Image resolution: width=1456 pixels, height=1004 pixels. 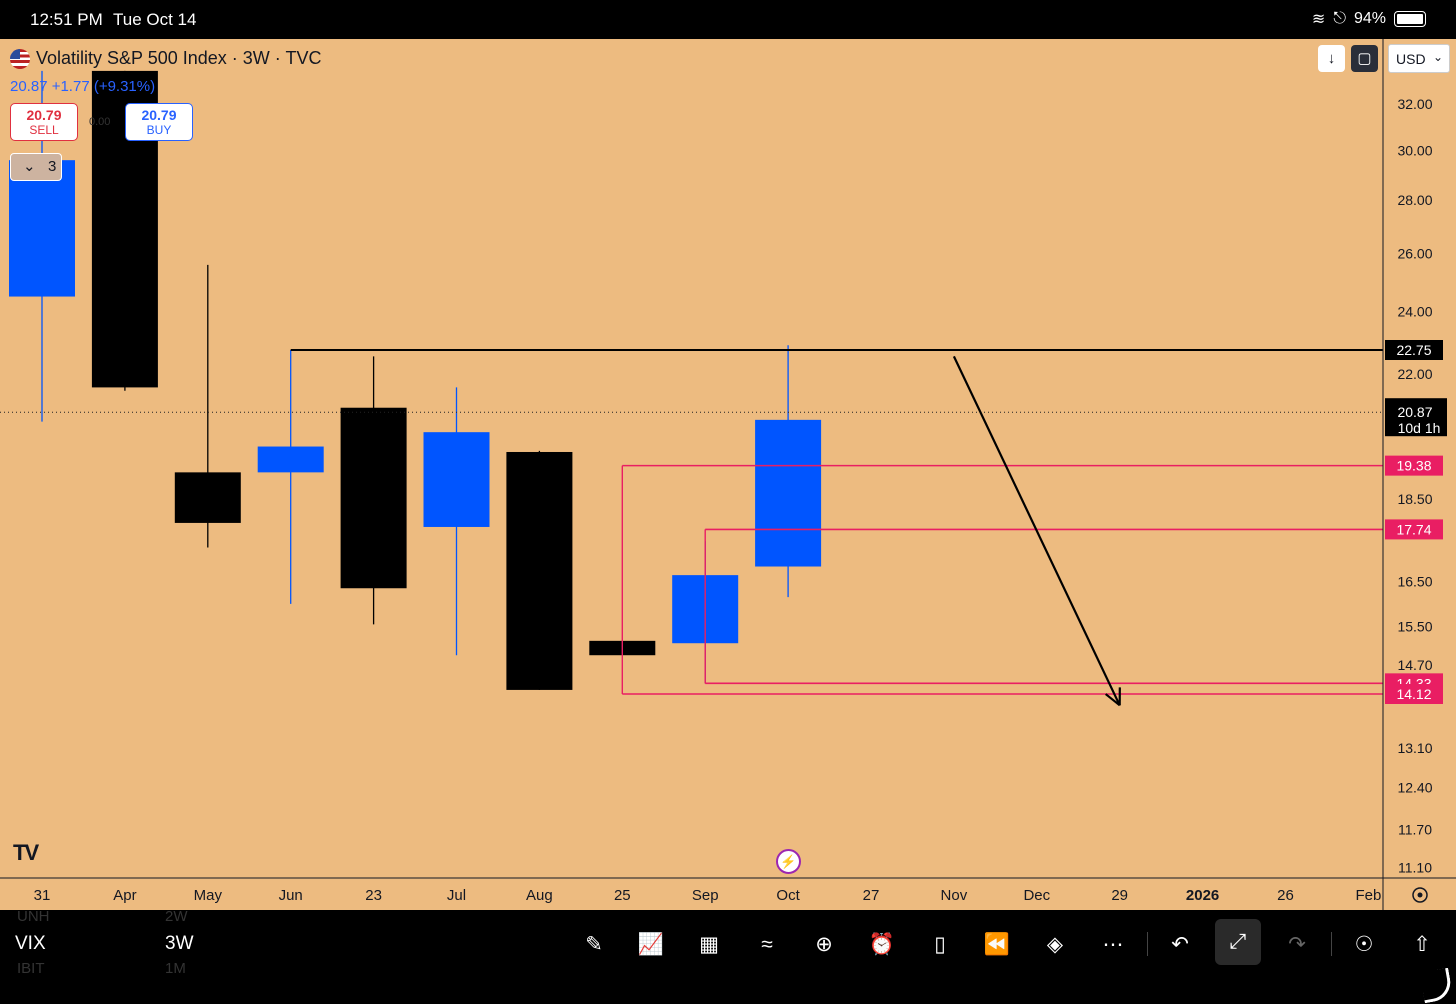 What do you see at coordinates (705, 895) in the screenshot?
I see `time-tick-label: Sep` at bounding box center [705, 895].